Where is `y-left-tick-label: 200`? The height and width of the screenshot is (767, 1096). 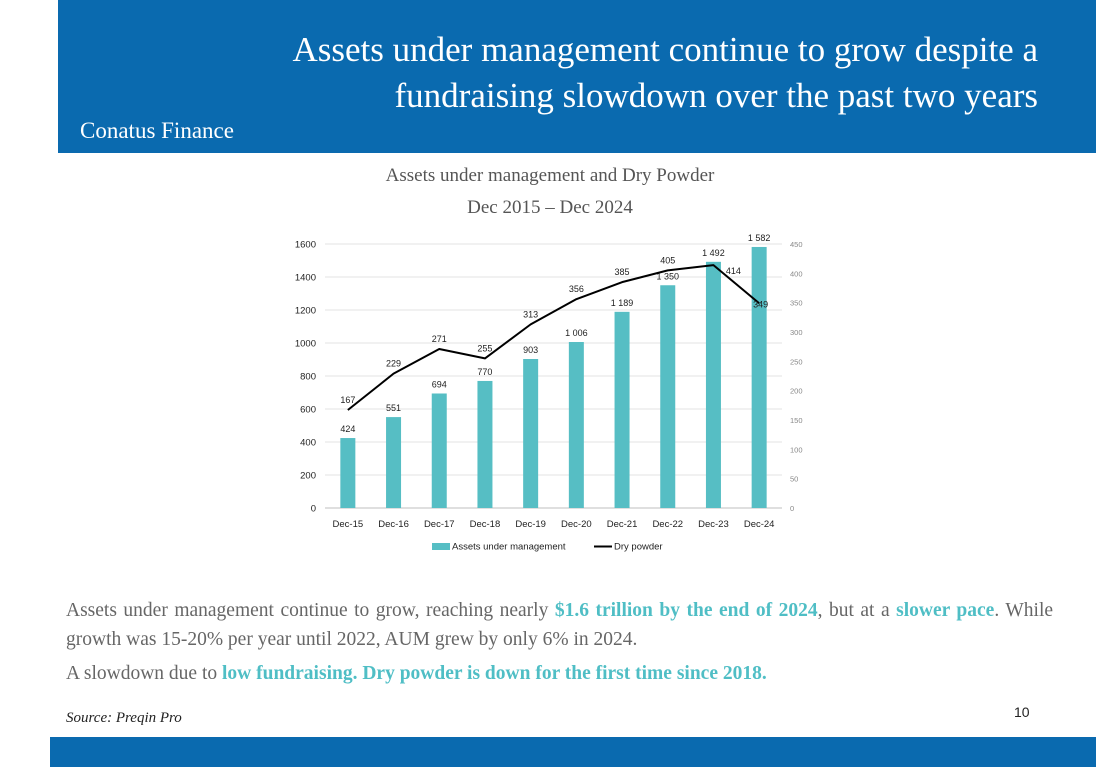 y-left-tick-label: 200 is located at coordinates (308, 476).